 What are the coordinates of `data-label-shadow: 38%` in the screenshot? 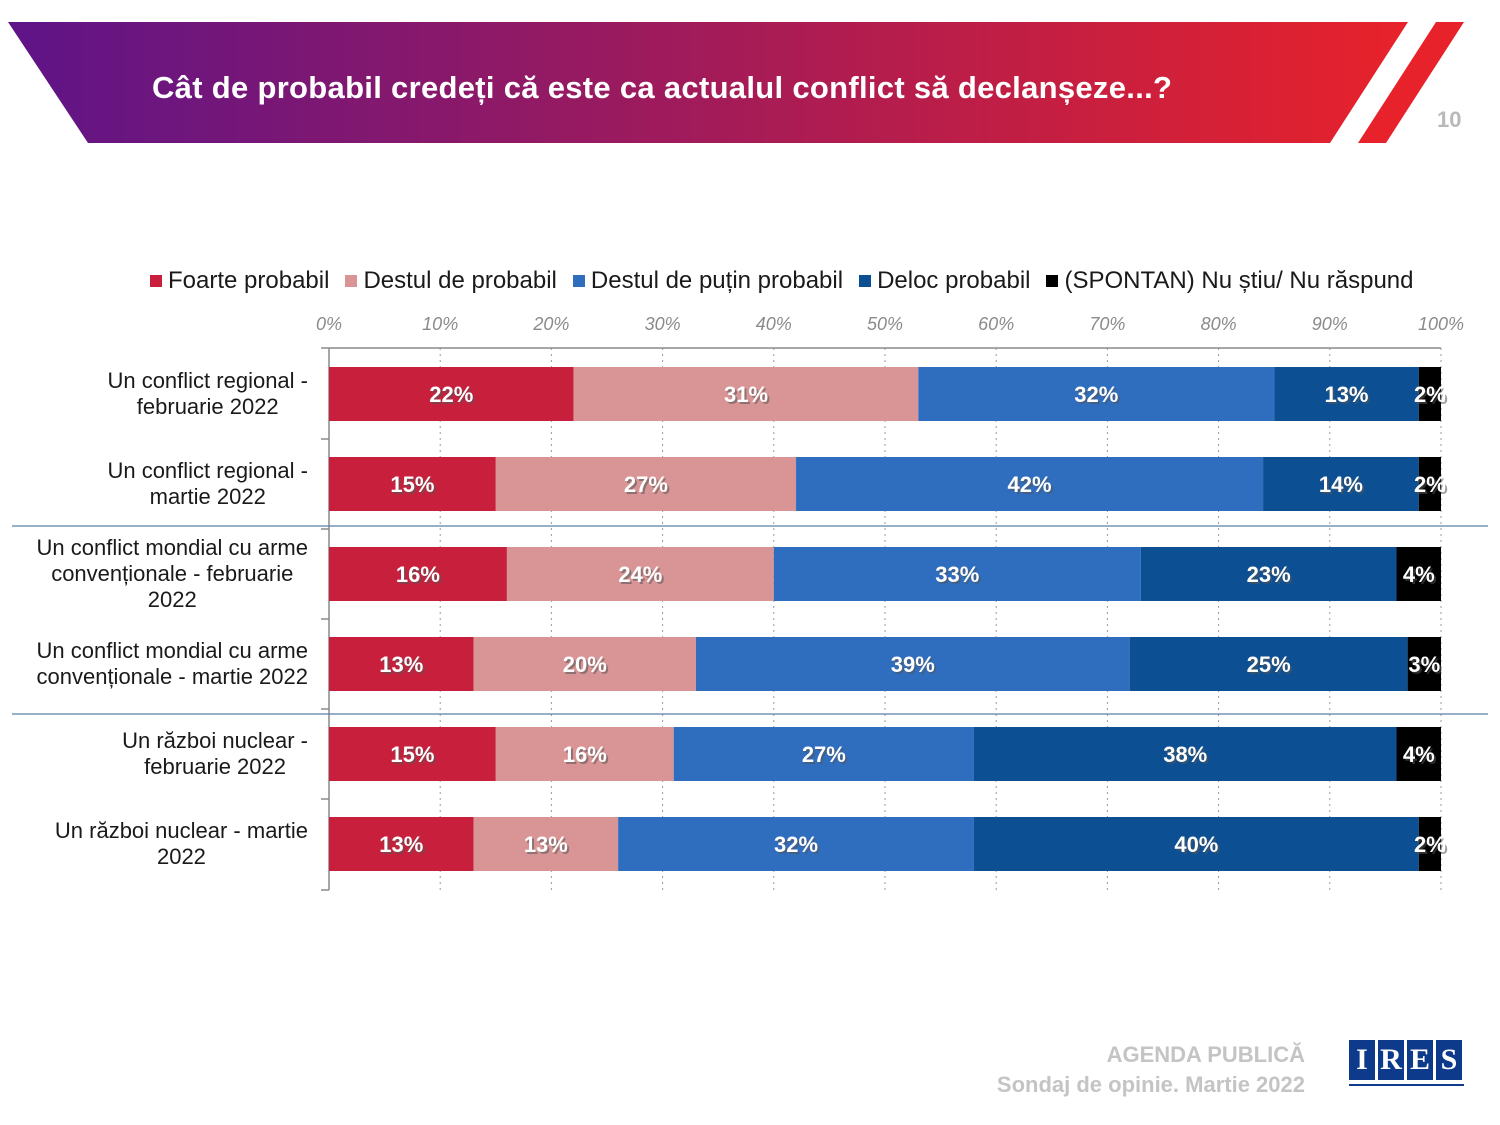 It's located at (1187, 756).